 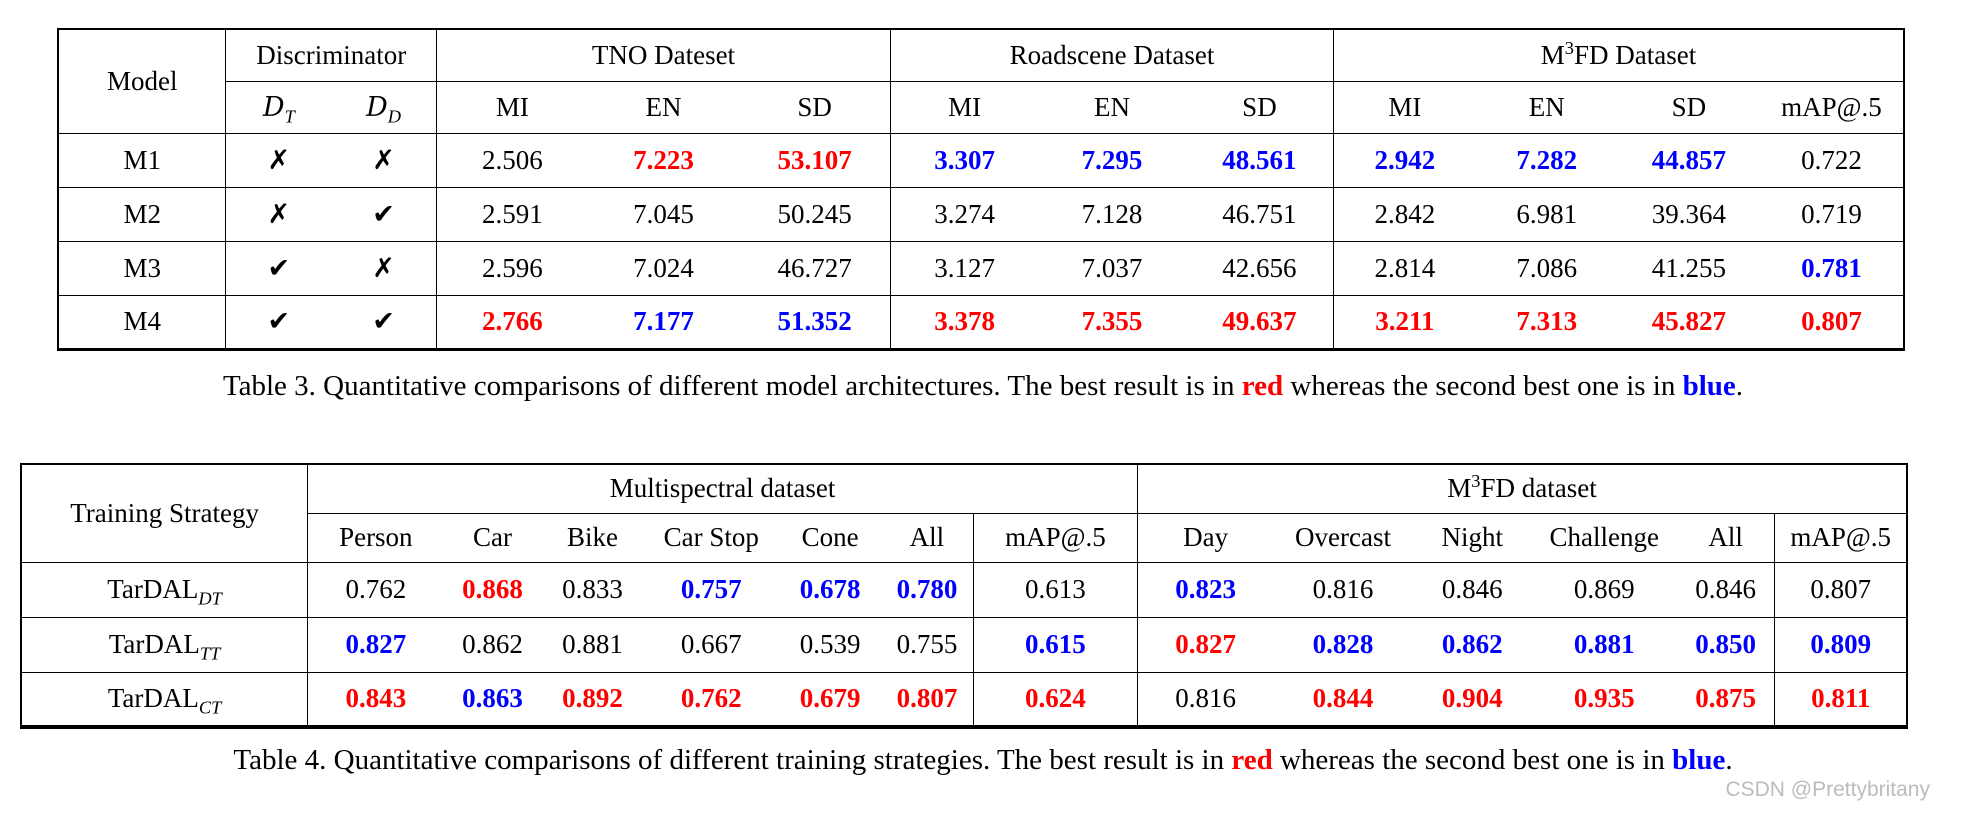 What do you see at coordinates (1688, 321) in the screenshot?
I see `value-cell: 45.827` at bounding box center [1688, 321].